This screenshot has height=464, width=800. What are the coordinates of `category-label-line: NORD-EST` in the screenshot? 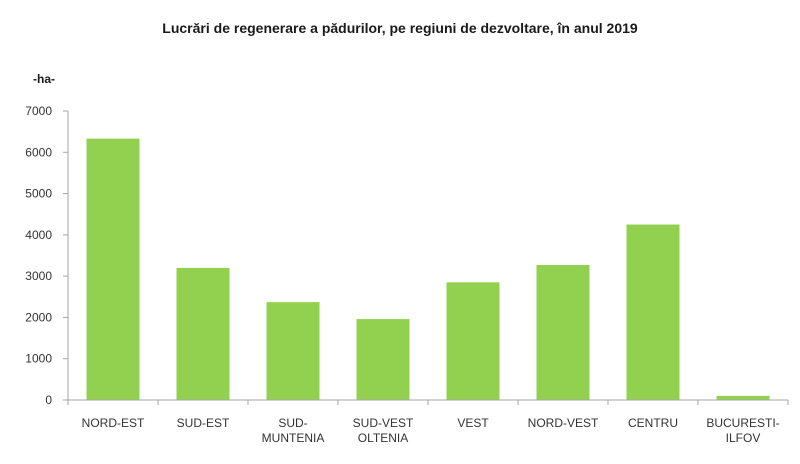 It's located at (113, 423).